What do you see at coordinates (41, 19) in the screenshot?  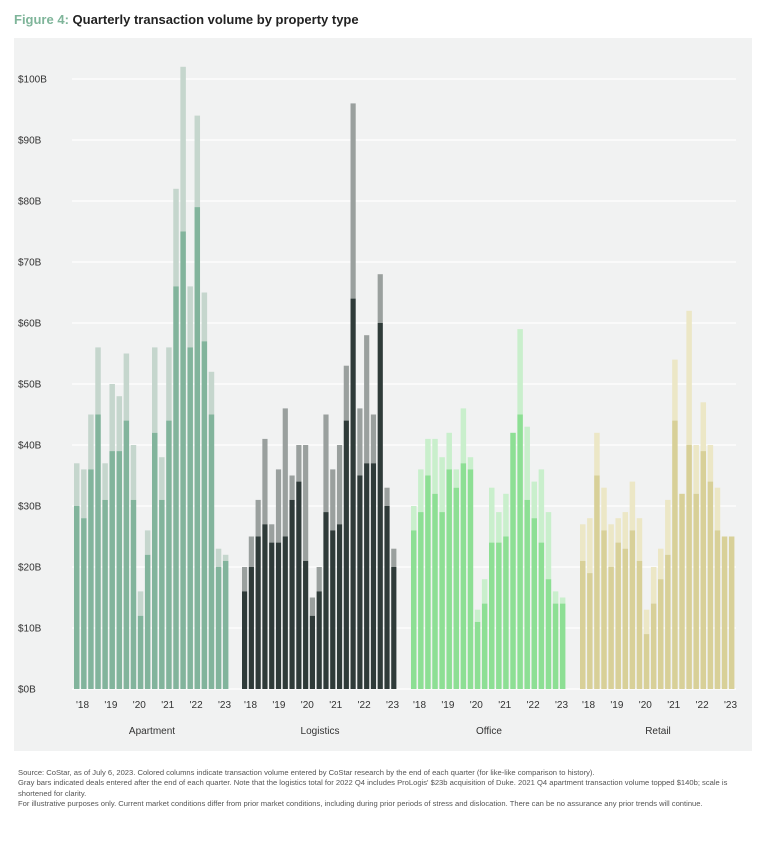 I see `figure-number: Figure 4:` at bounding box center [41, 19].